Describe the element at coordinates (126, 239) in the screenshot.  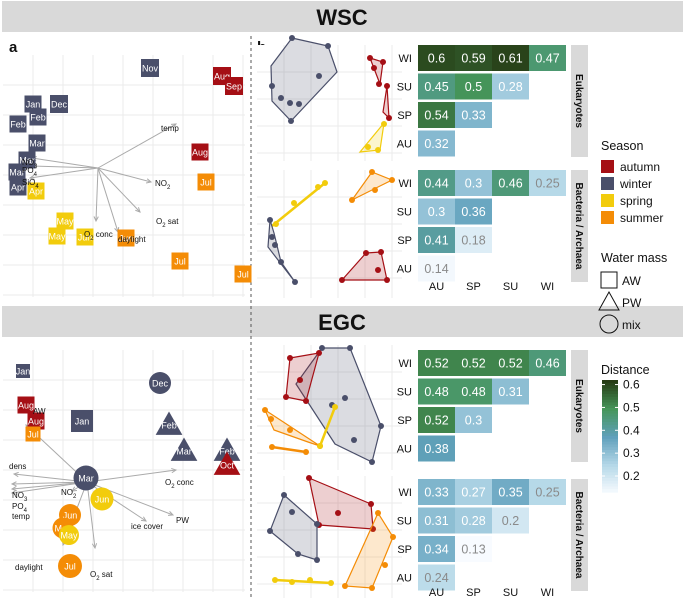
I see `marker-label: Jun` at that location.